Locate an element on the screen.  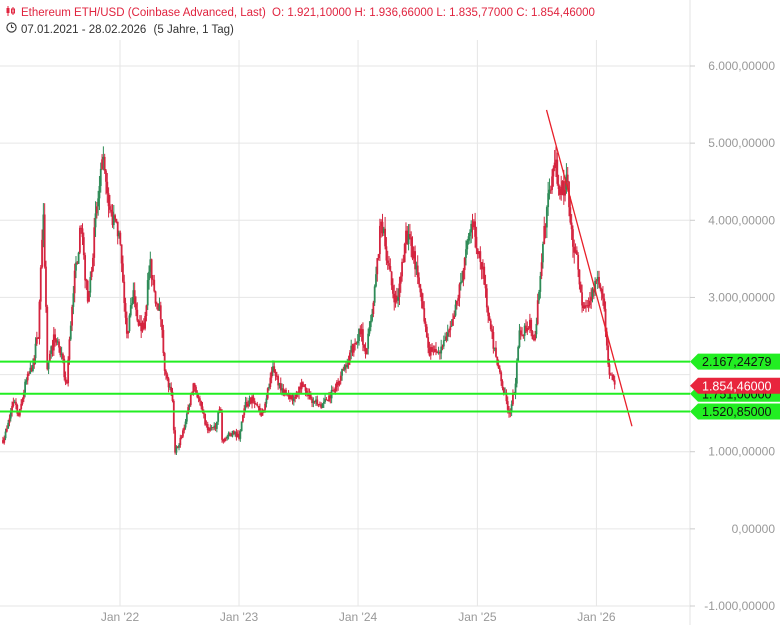
x-tick-label: Jan '22 is located at coordinates (120, 617).